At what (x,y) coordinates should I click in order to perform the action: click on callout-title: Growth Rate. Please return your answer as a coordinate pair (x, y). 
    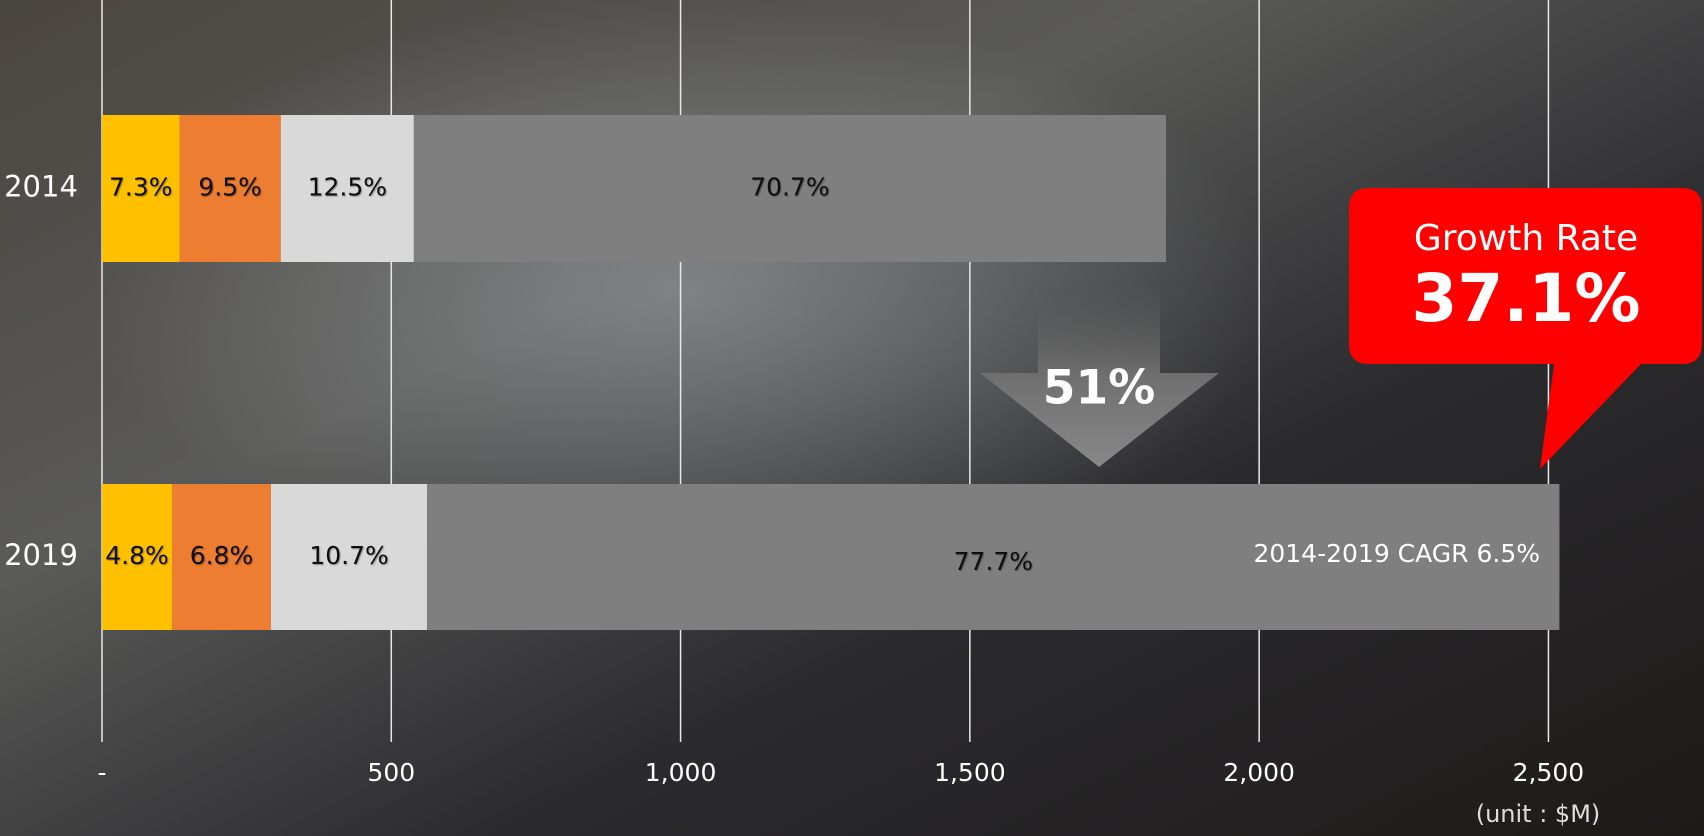
    Looking at the image, I should click on (1526, 238).